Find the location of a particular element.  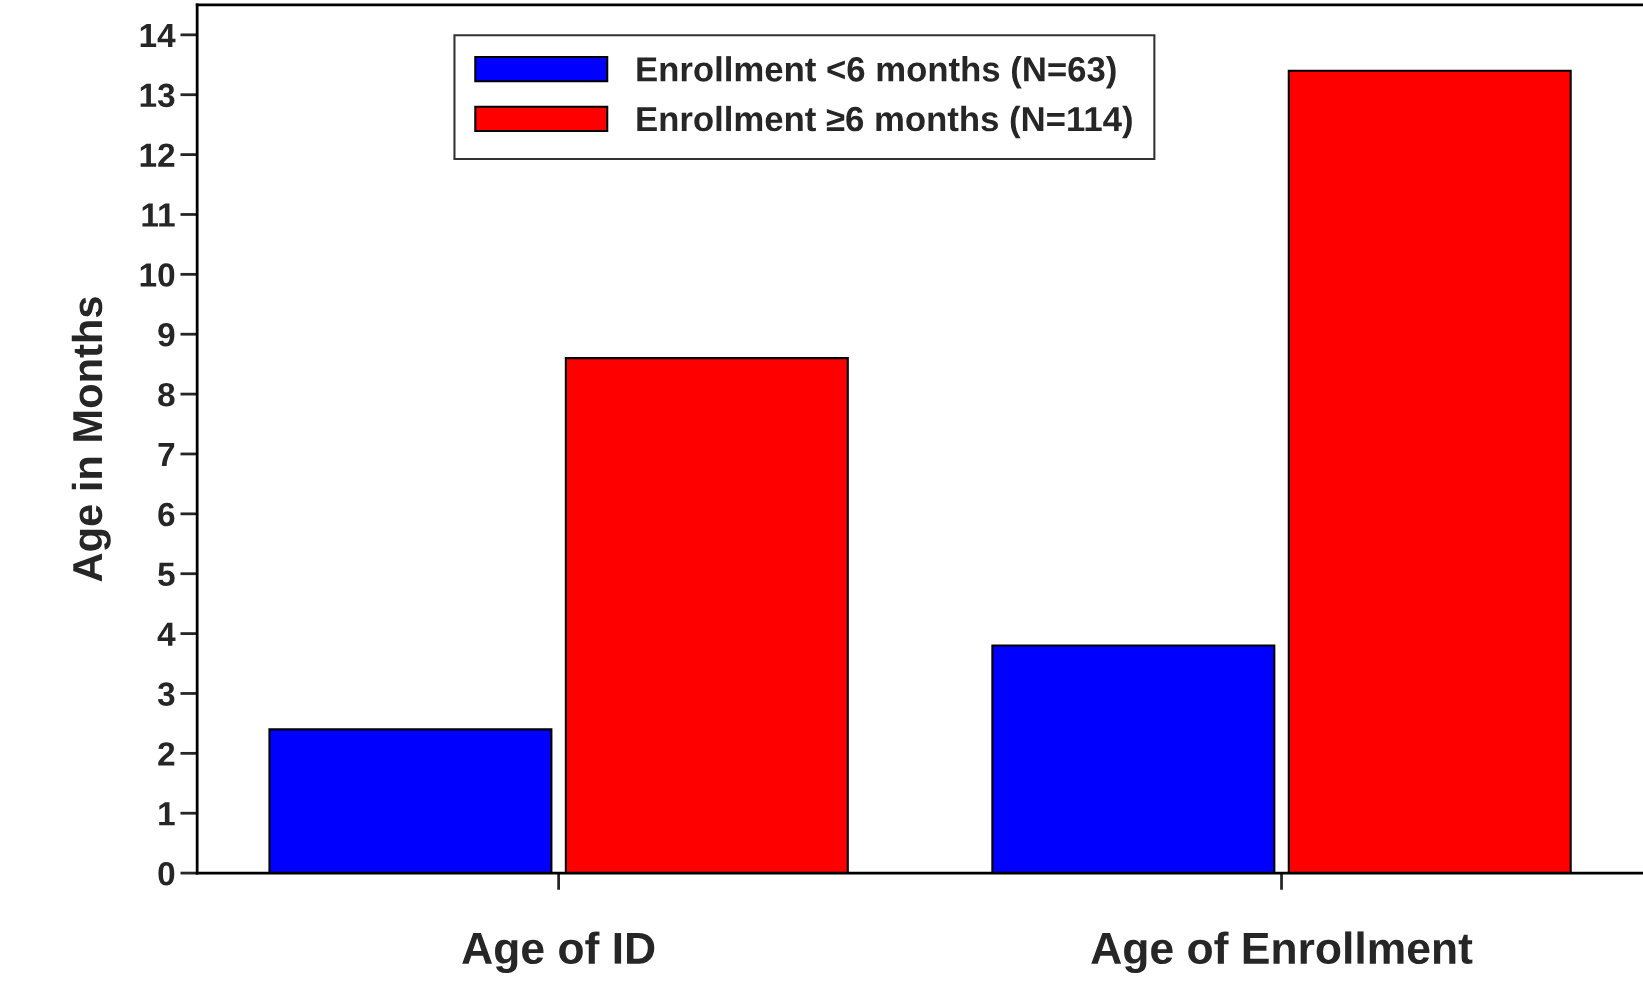

y-tick-label: 3 is located at coordinates (166, 694).